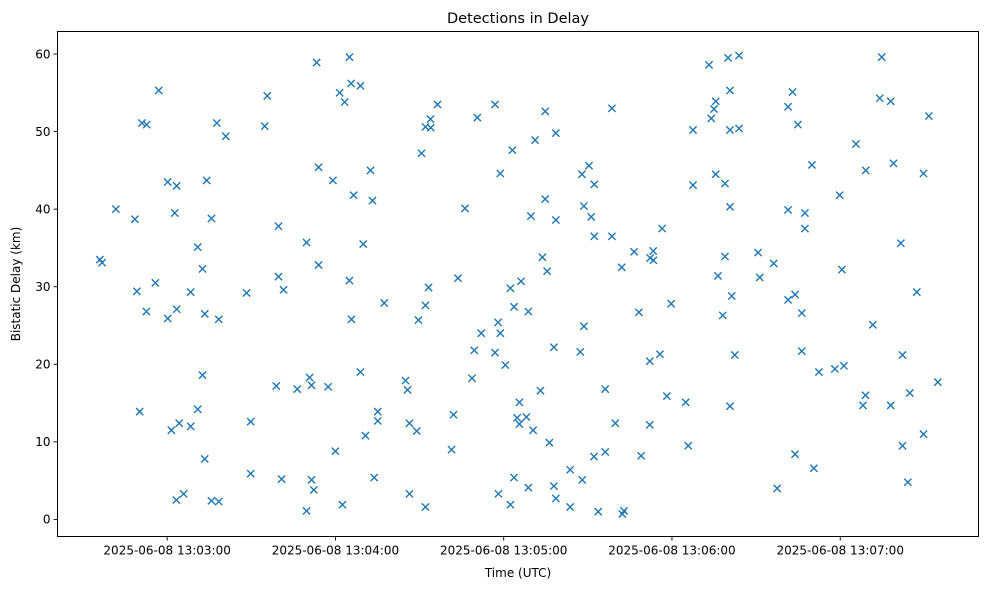 The width and height of the screenshot is (989, 590). I want to click on x-tick-label: 2025-06-08 13:07:00, so click(840, 551).